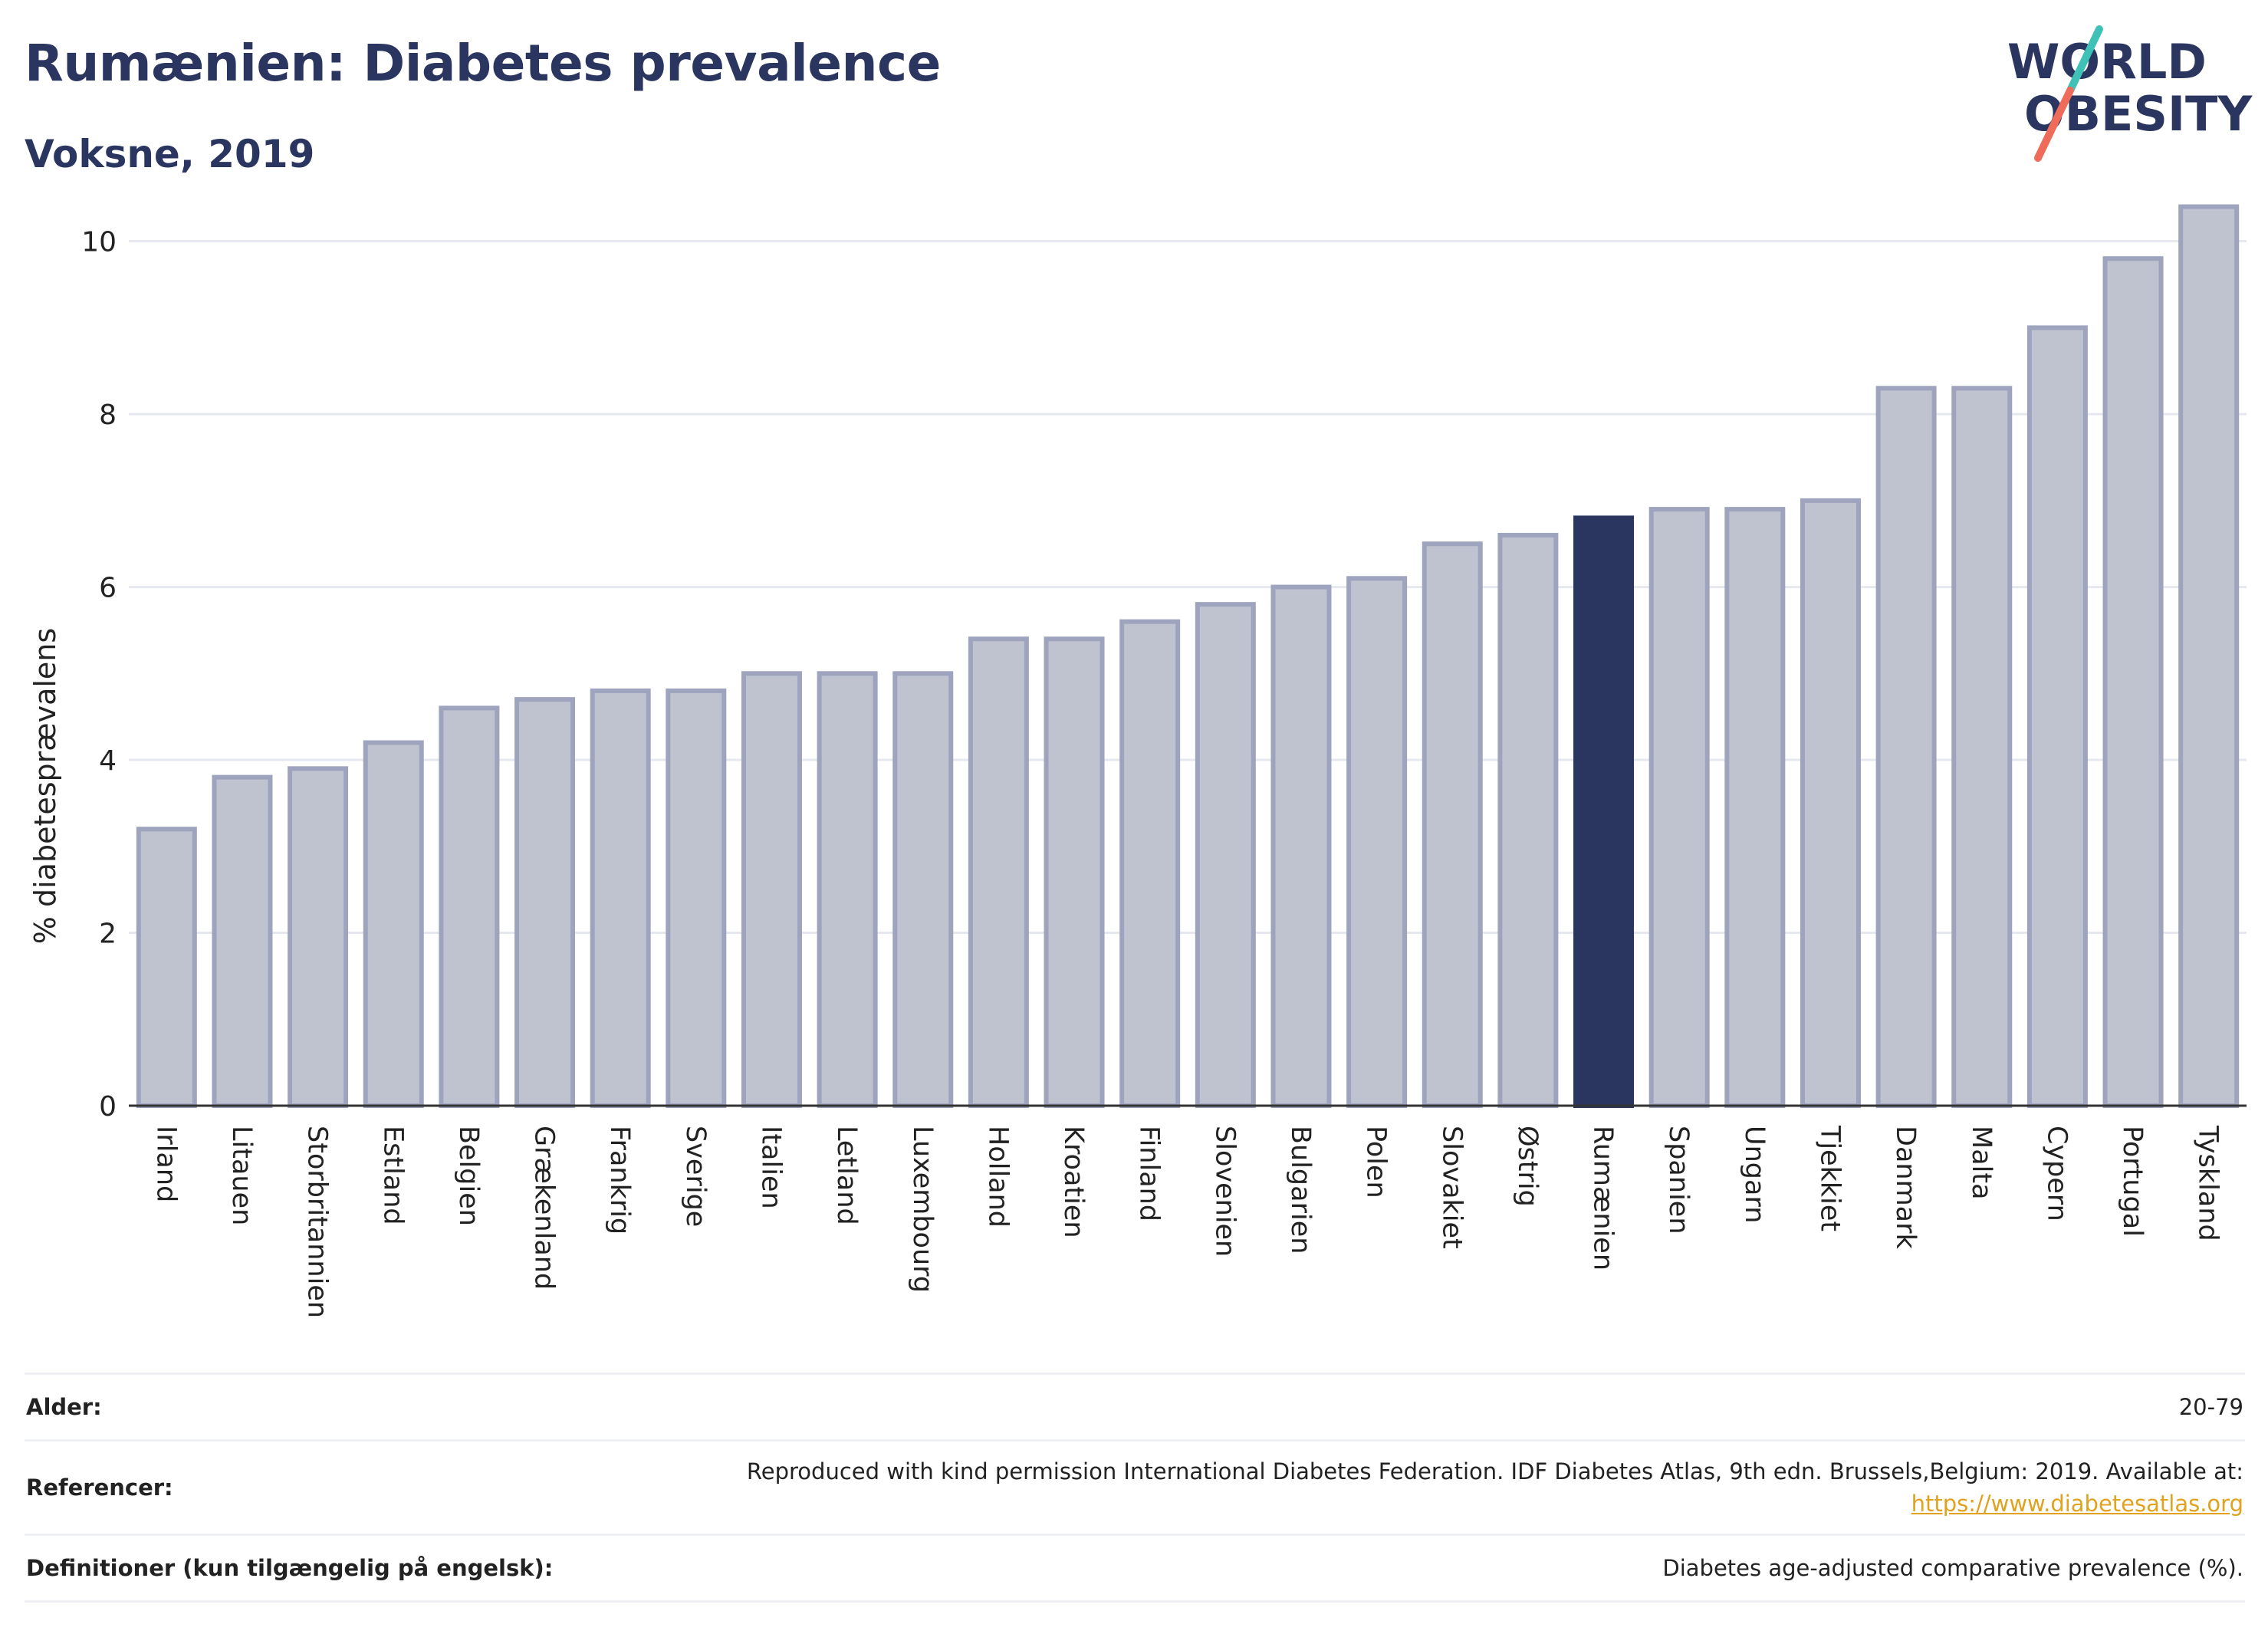 The width and height of the screenshot is (2268, 1634). What do you see at coordinates (2210, 1407) in the screenshot?
I see `age-value: 20-79` at bounding box center [2210, 1407].